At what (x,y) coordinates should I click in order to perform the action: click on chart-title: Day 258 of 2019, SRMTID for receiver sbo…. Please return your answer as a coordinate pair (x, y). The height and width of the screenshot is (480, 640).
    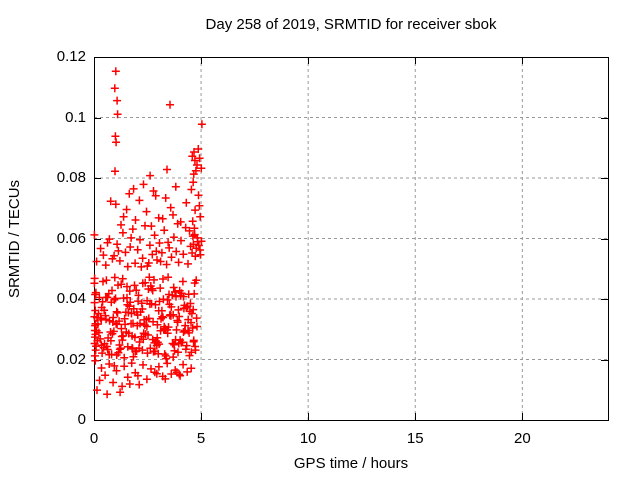
    Looking at the image, I should click on (351, 24).